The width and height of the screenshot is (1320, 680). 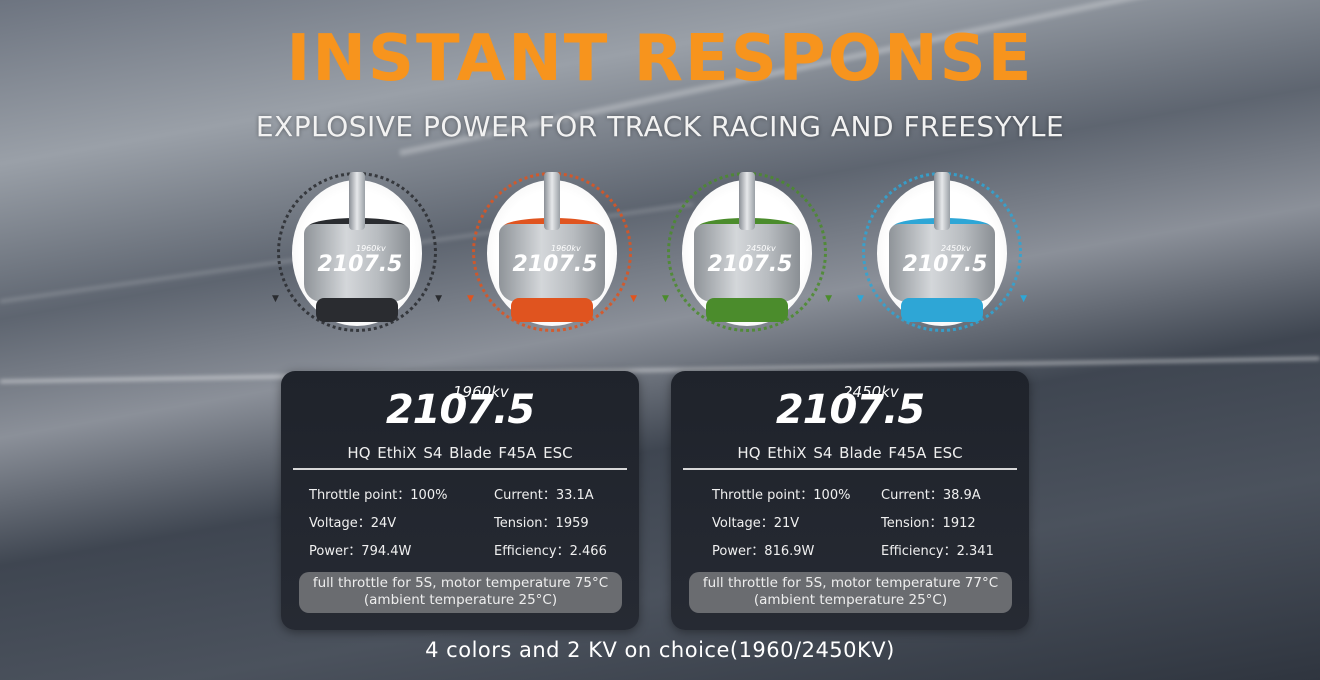 I want to click on spec-voltage: Voltage：21V, so click(x=756, y=523).